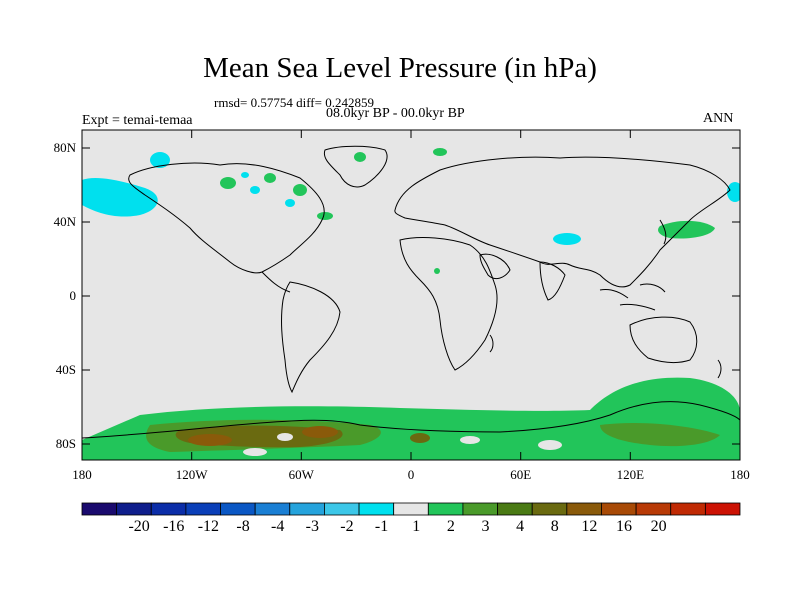  Describe the element at coordinates (208, 526) in the screenshot. I see `colorbar-label: -12` at that location.